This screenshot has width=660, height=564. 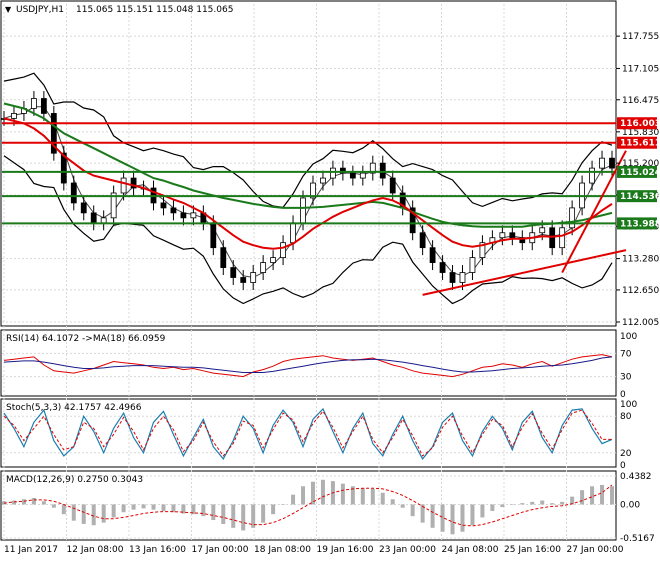 What do you see at coordinates (640, 224) in the screenshot?
I see `level-label: 113.988` at bounding box center [640, 224].